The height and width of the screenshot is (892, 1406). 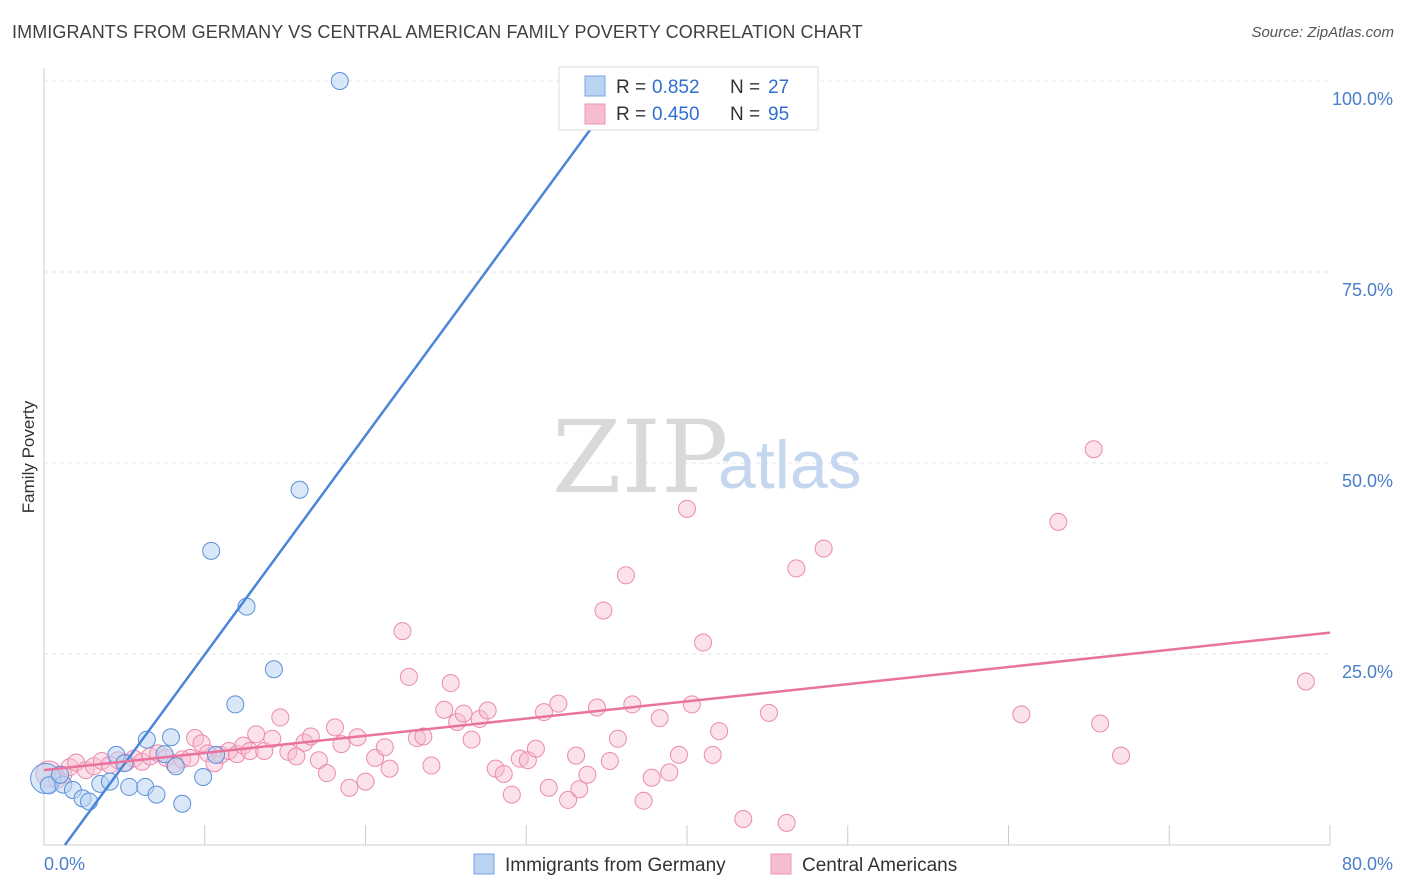 What do you see at coordinates (633, 114) in the screenshot?
I see `legend-pink-r-label: R =` at bounding box center [633, 114].